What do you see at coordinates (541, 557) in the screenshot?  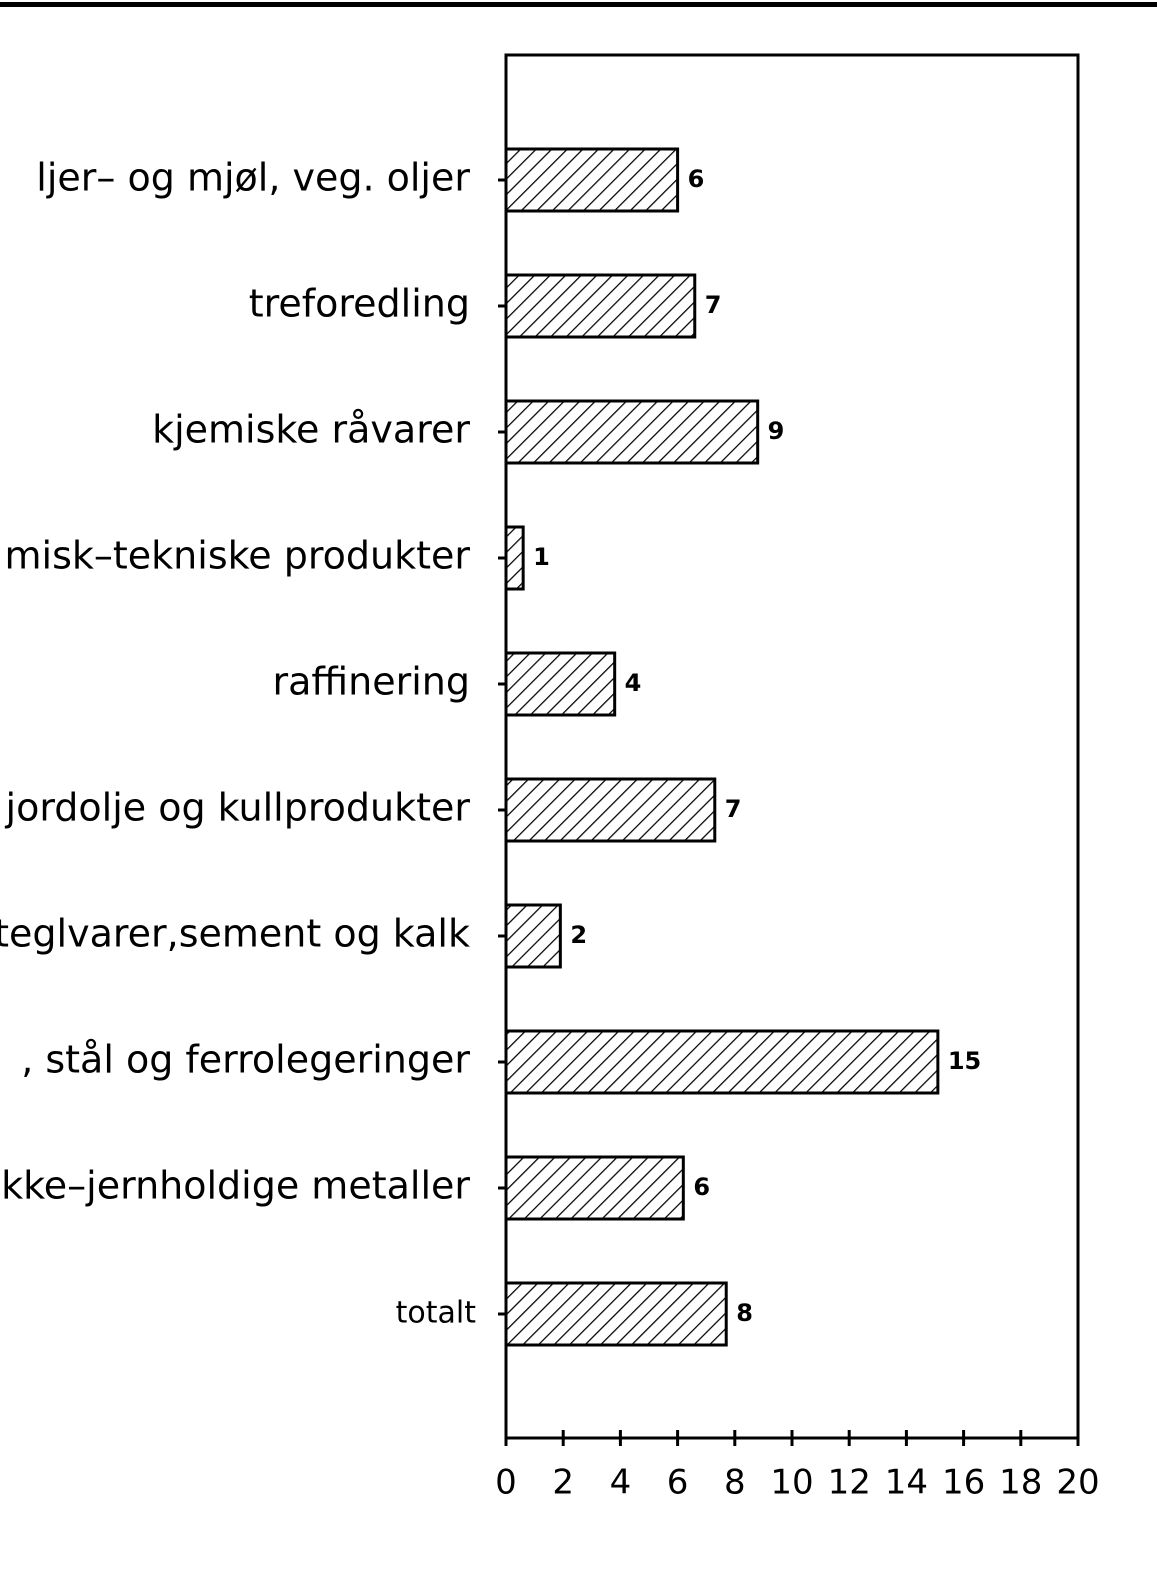 I see `value-label: 1` at bounding box center [541, 557].